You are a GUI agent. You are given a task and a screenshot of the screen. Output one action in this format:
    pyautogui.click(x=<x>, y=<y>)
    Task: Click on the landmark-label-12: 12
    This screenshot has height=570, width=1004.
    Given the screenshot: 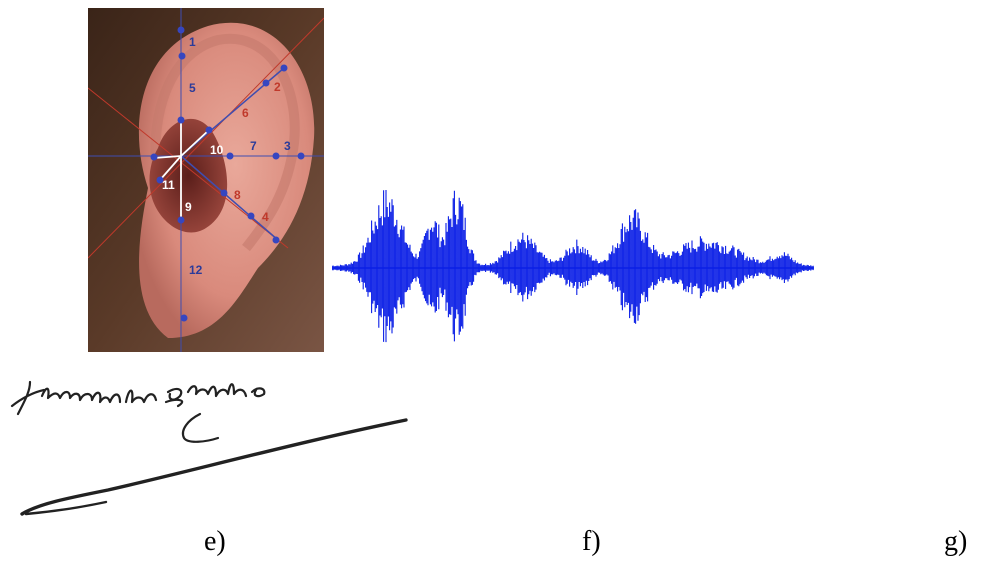 What is the action you would take?
    pyautogui.click(x=196, y=270)
    